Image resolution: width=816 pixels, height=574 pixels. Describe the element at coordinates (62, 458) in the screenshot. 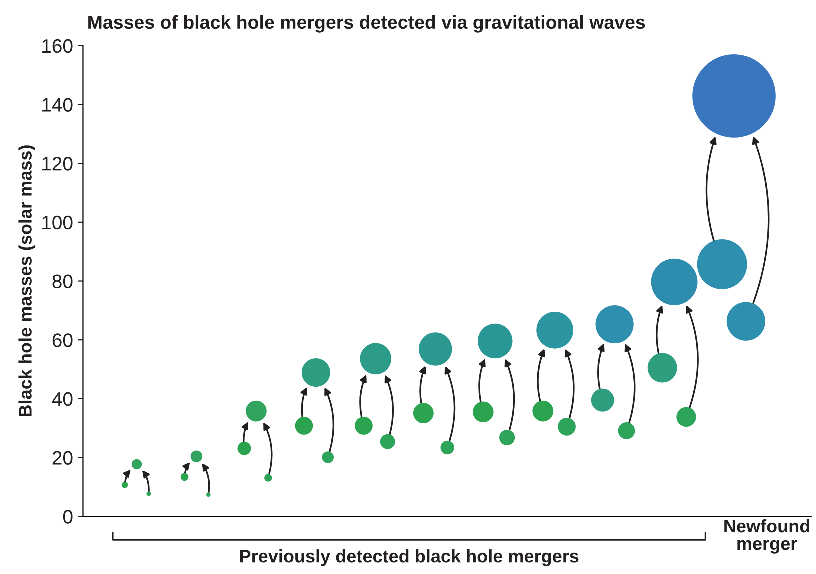

I see `y-tick-label: 20` at that location.